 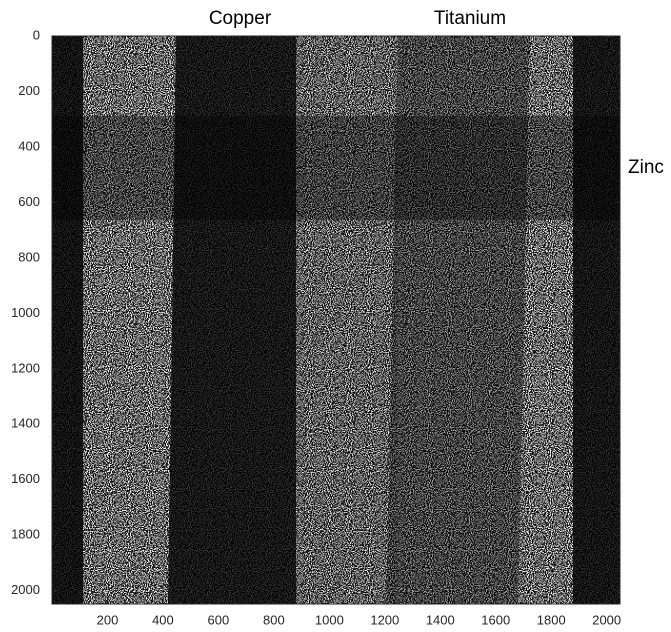 What do you see at coordinates (470, 18) in the screenshot?
I see `annotation: Titanium` at bounding box center [470, 18].